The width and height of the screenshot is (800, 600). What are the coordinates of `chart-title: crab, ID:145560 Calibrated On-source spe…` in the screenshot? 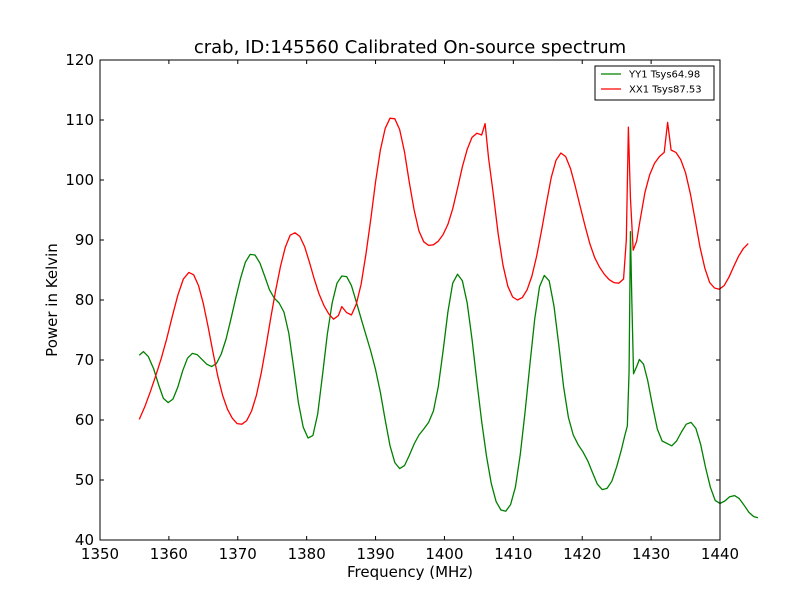 It's located at (410, 47).